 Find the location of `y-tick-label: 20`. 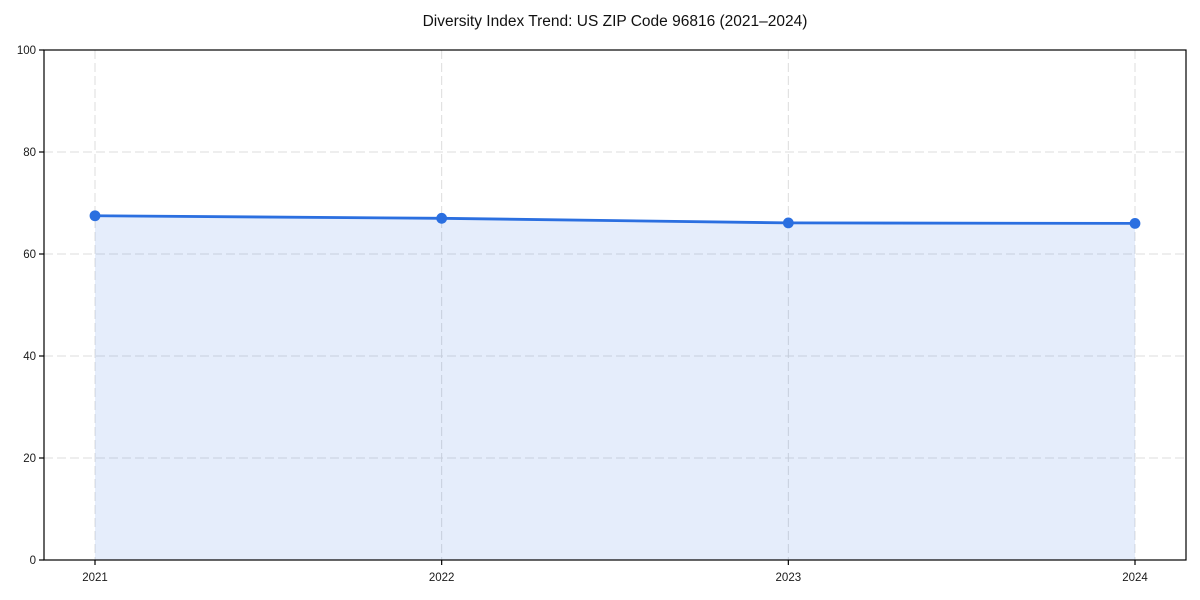

y-tick-label: 20 is located at coordinates (29, 459).